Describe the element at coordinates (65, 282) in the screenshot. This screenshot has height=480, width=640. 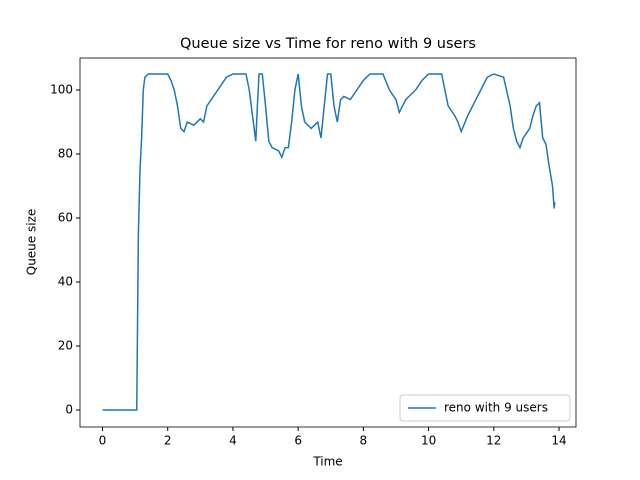
I see `y-tick-label: 40` at that location.